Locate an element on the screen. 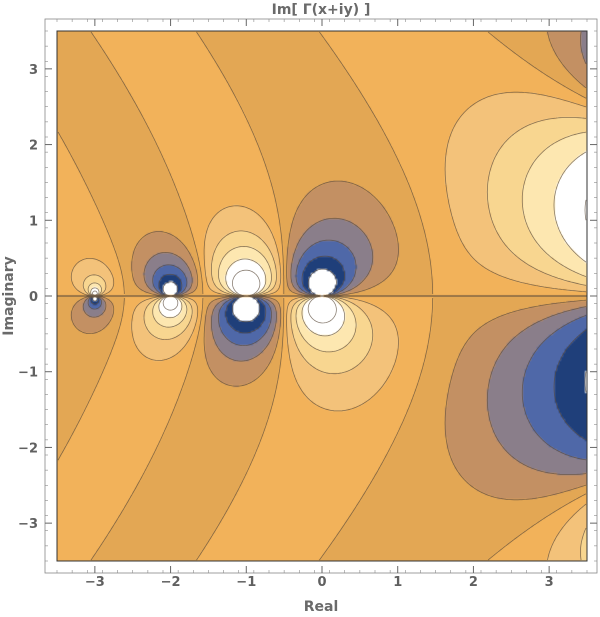  y-tick-label: −3 is located at coordinates (28, 524).